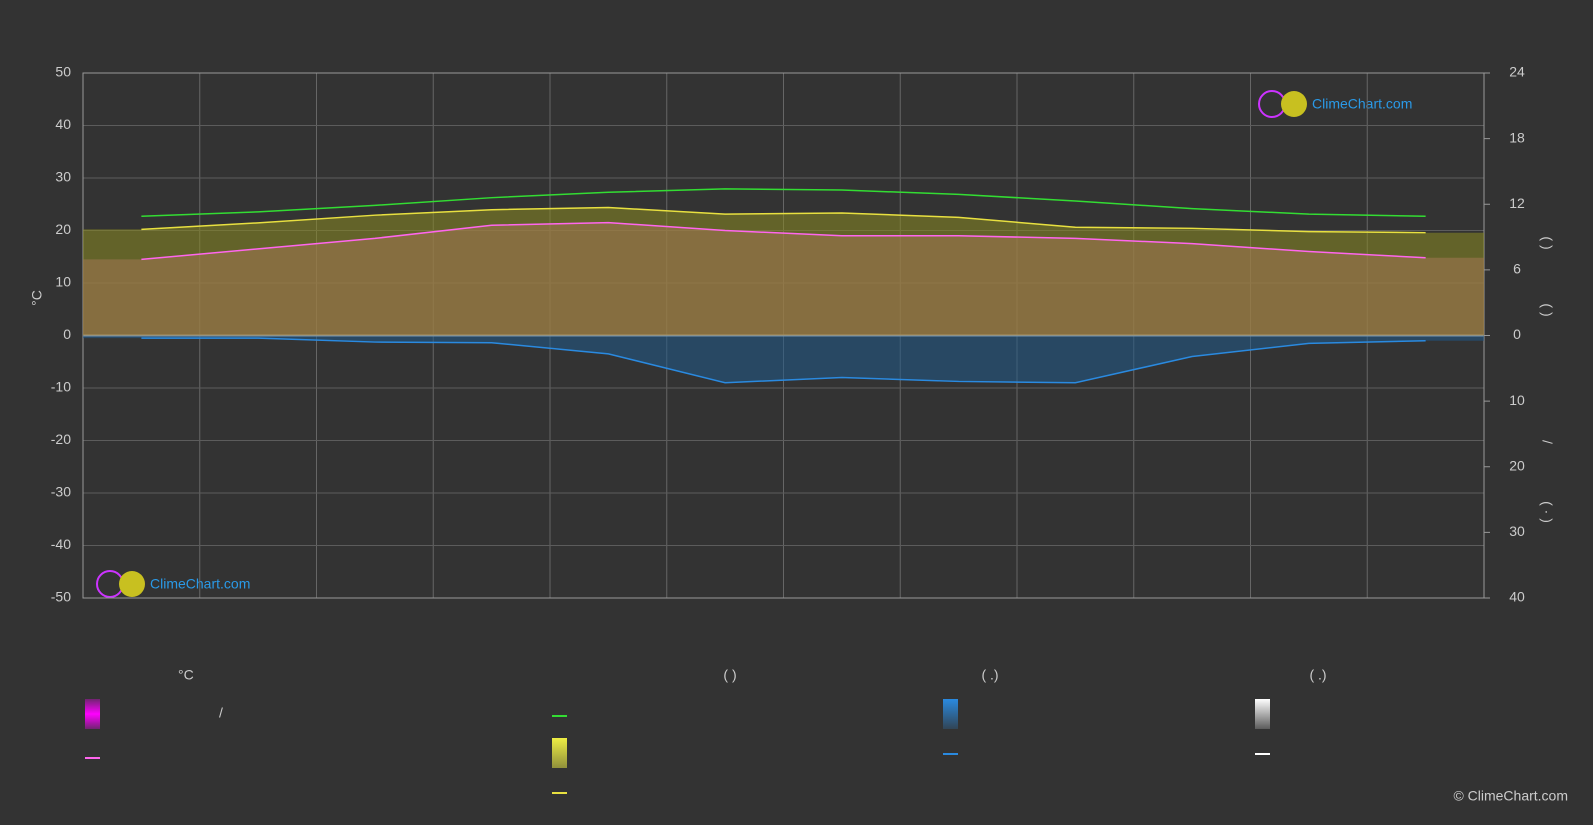  What do you see at coordinates (1517, 137) in the screenshot?
I see `y2-tick-label: 18` at bounding box center [1517, 137].